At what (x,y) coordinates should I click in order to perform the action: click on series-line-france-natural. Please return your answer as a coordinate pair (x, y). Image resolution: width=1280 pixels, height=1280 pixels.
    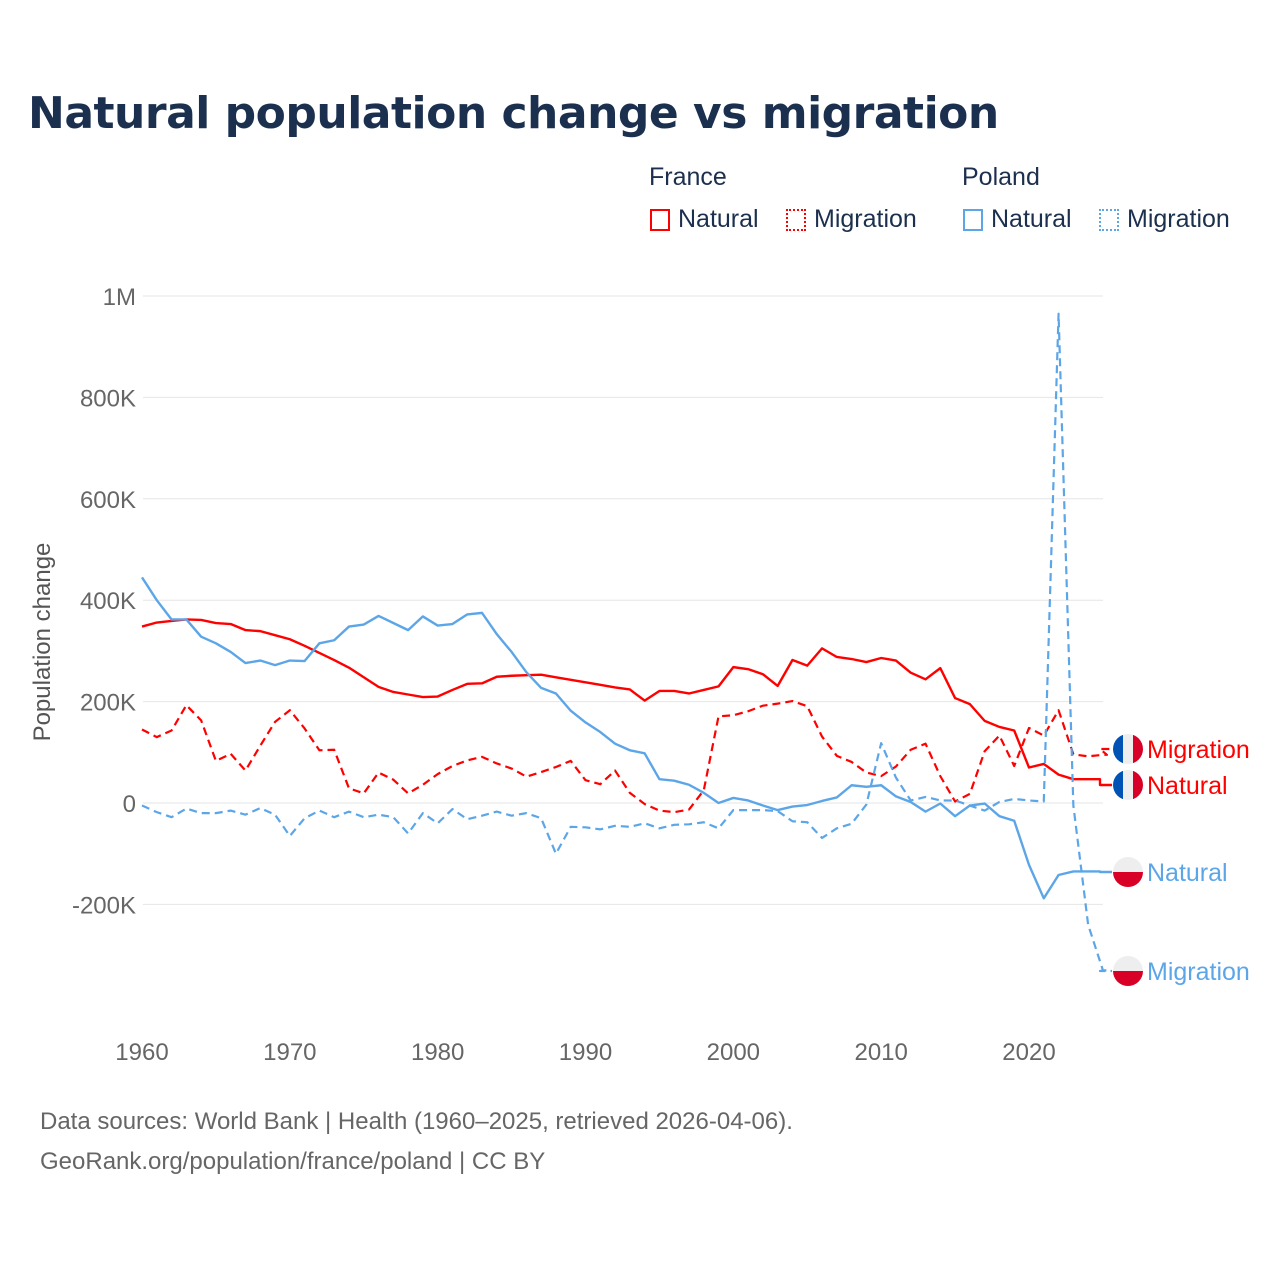
    Looking at the image, I should click on (626, 702).